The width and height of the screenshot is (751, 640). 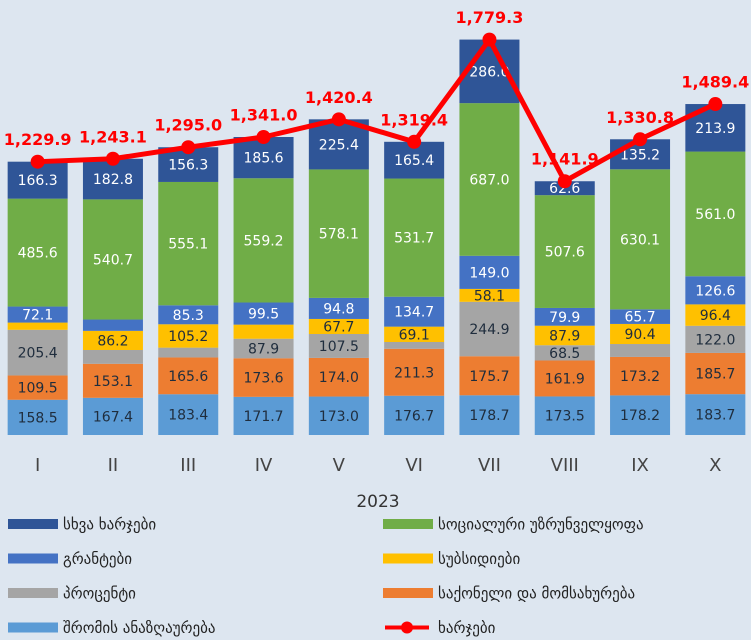 I want to click on data-label: 555.1, so click(x=188, y=245).